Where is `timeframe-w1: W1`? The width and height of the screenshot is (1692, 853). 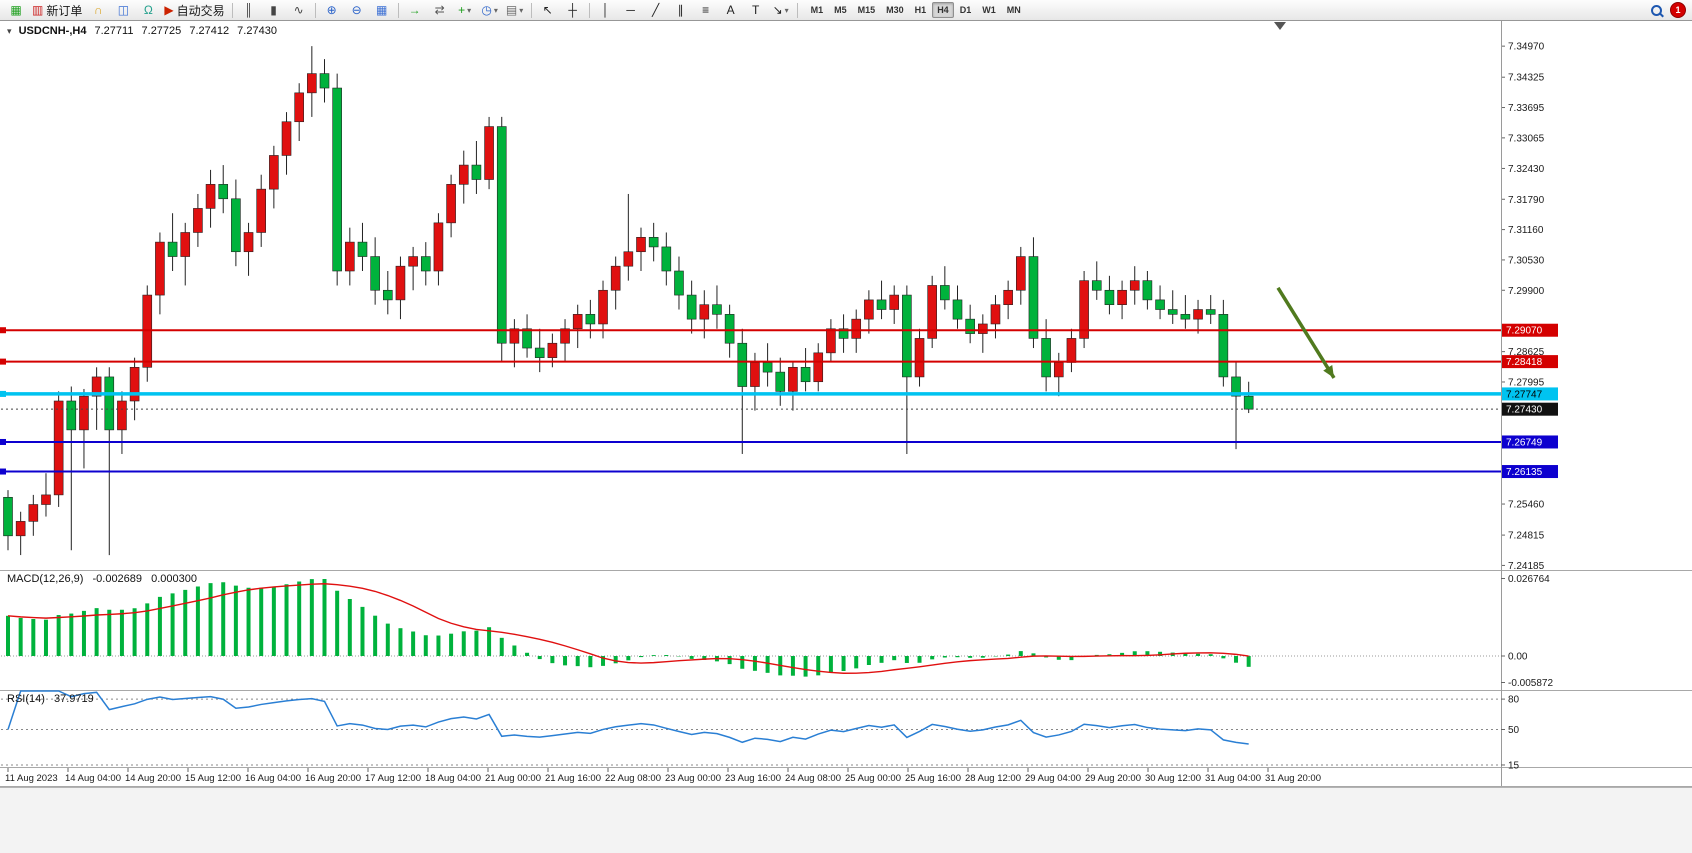 timeframe-w1: W1 is located at coordinates (989, 10).